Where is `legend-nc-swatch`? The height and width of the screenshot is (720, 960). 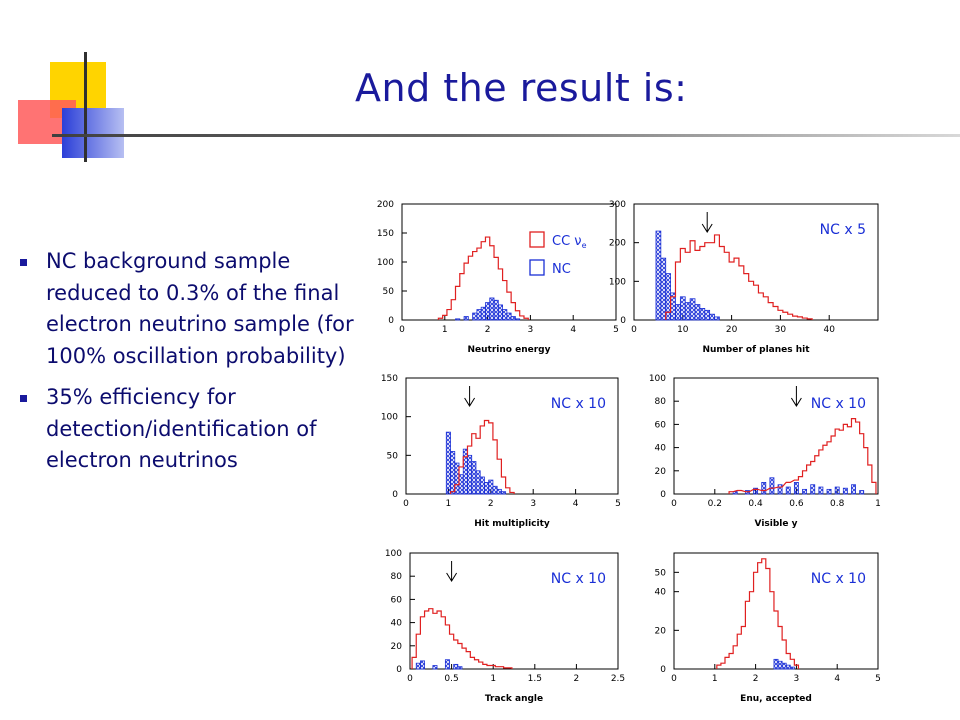
legend-nc-swatch is located at coordinates (537, 267).